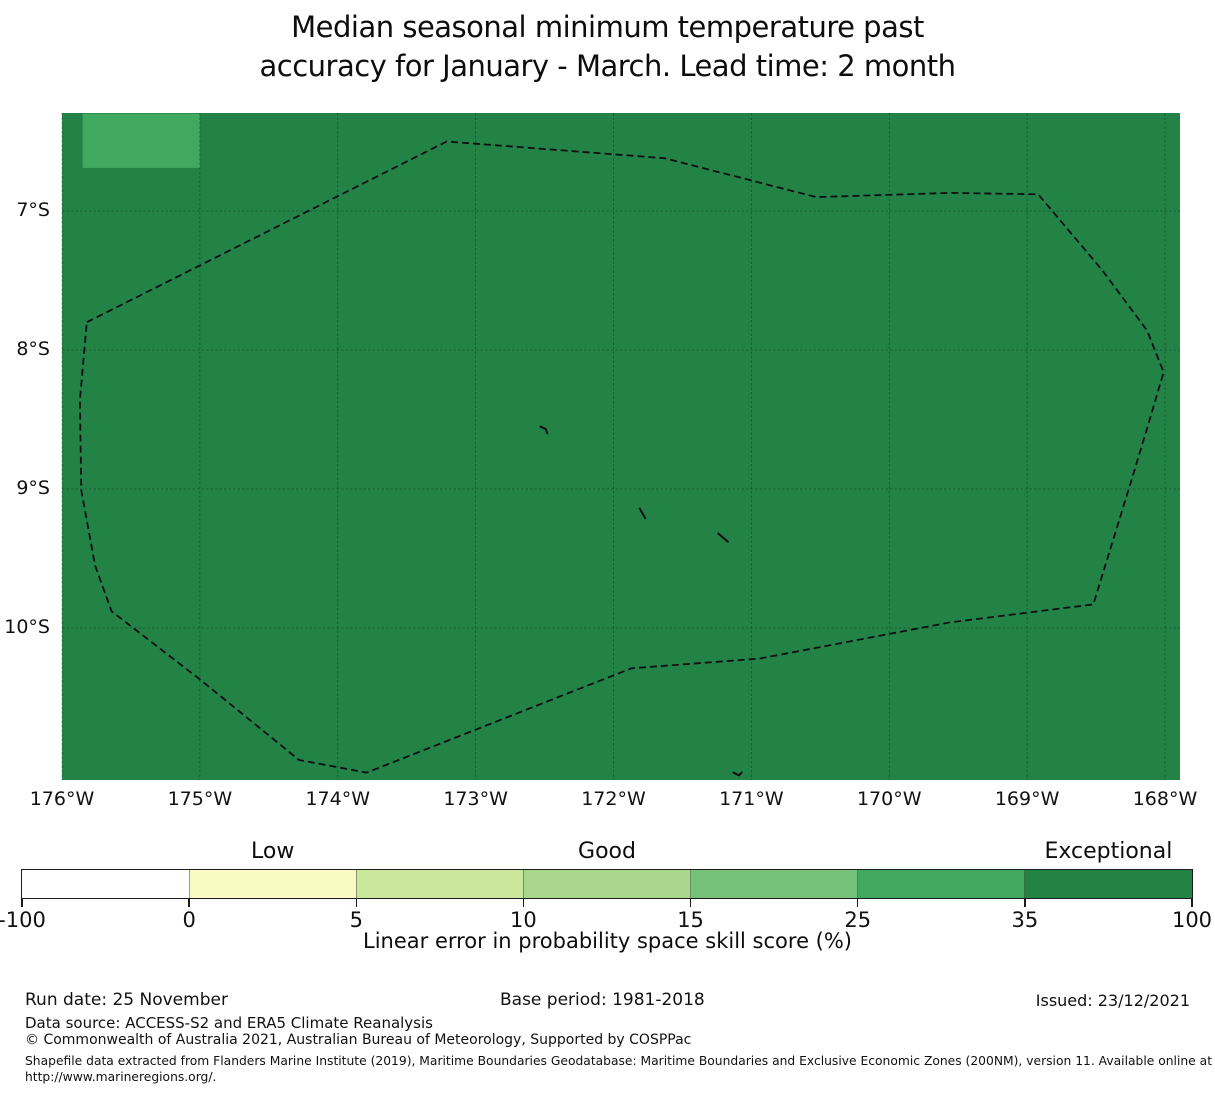  Describe the element at coordinates (1027, 799) in the screenshot. I see `x-axis-tick-label: 169°W` at that location.